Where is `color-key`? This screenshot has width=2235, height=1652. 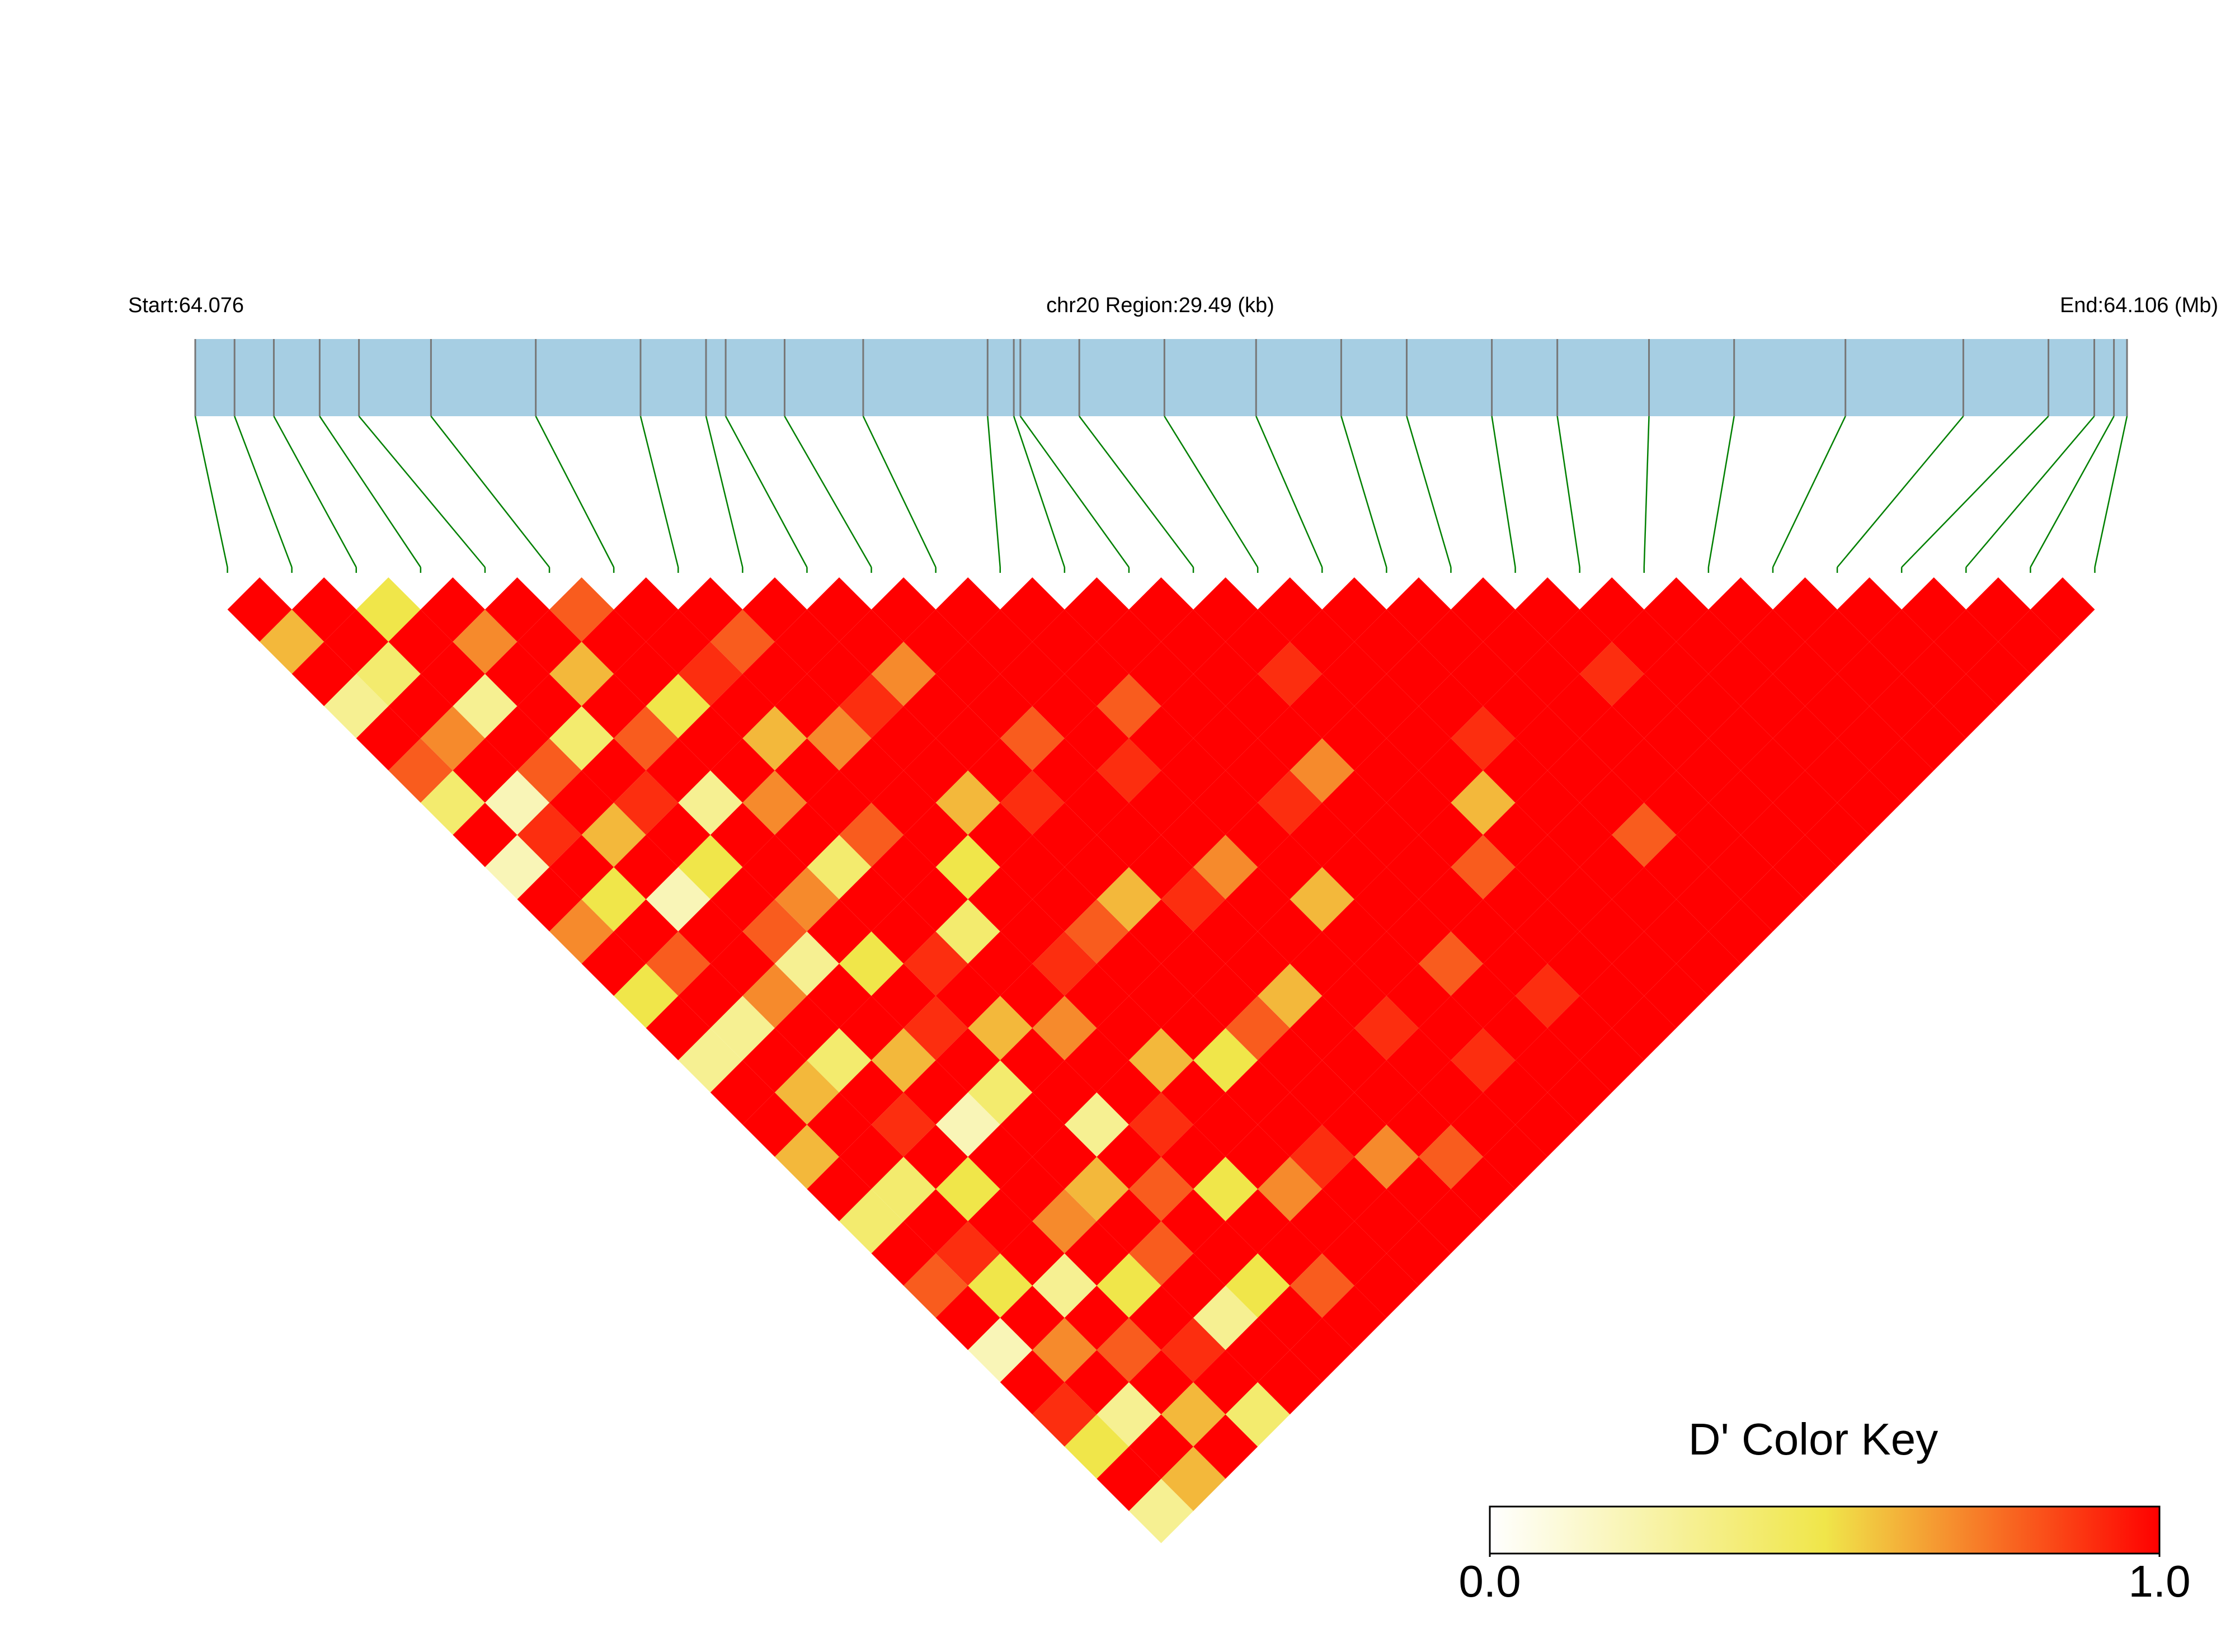 color-key is located at coordinates (1825, 1530).